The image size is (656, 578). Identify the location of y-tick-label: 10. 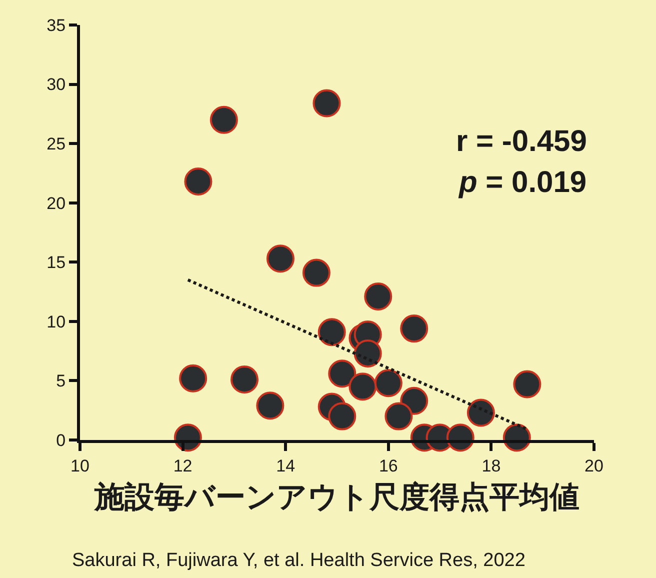
(56, 322).